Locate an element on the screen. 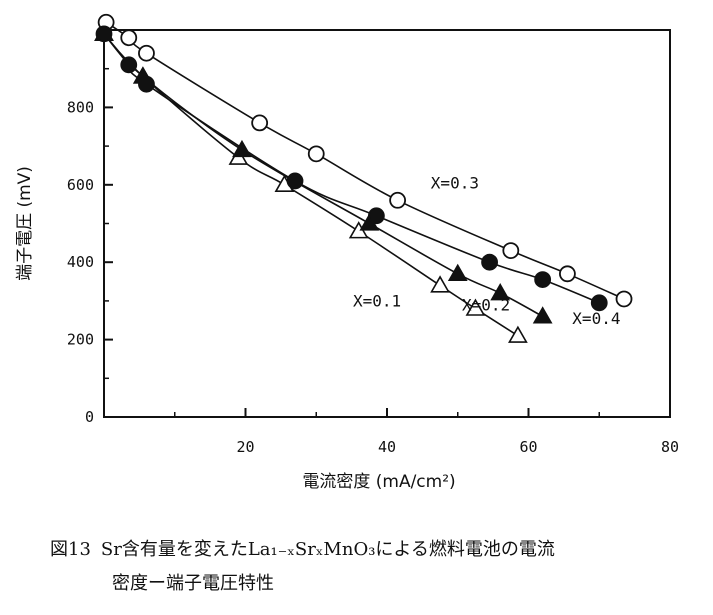  x-tick-label: 20 is located at coordinates (245, 447).